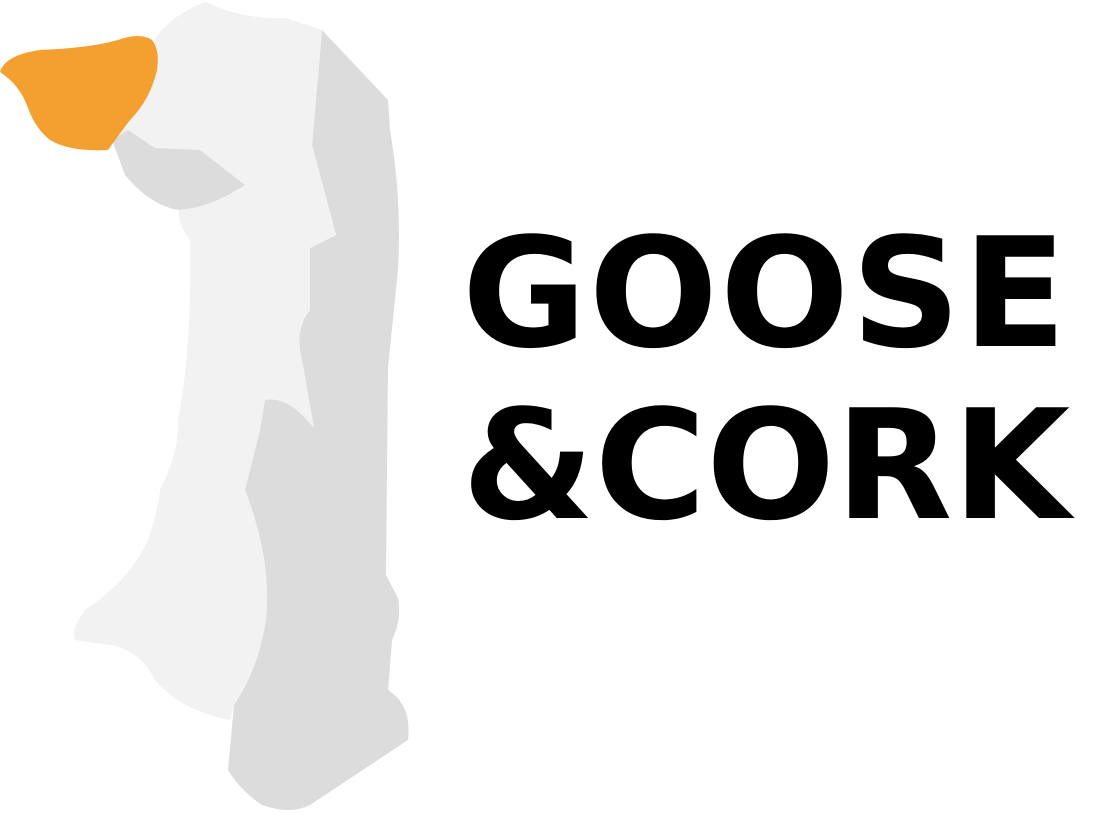 The image size is (1111, 815). Describe the element at coordinates (178, 170) in the screenshot. I see `goose-neck-shadow` at that location.